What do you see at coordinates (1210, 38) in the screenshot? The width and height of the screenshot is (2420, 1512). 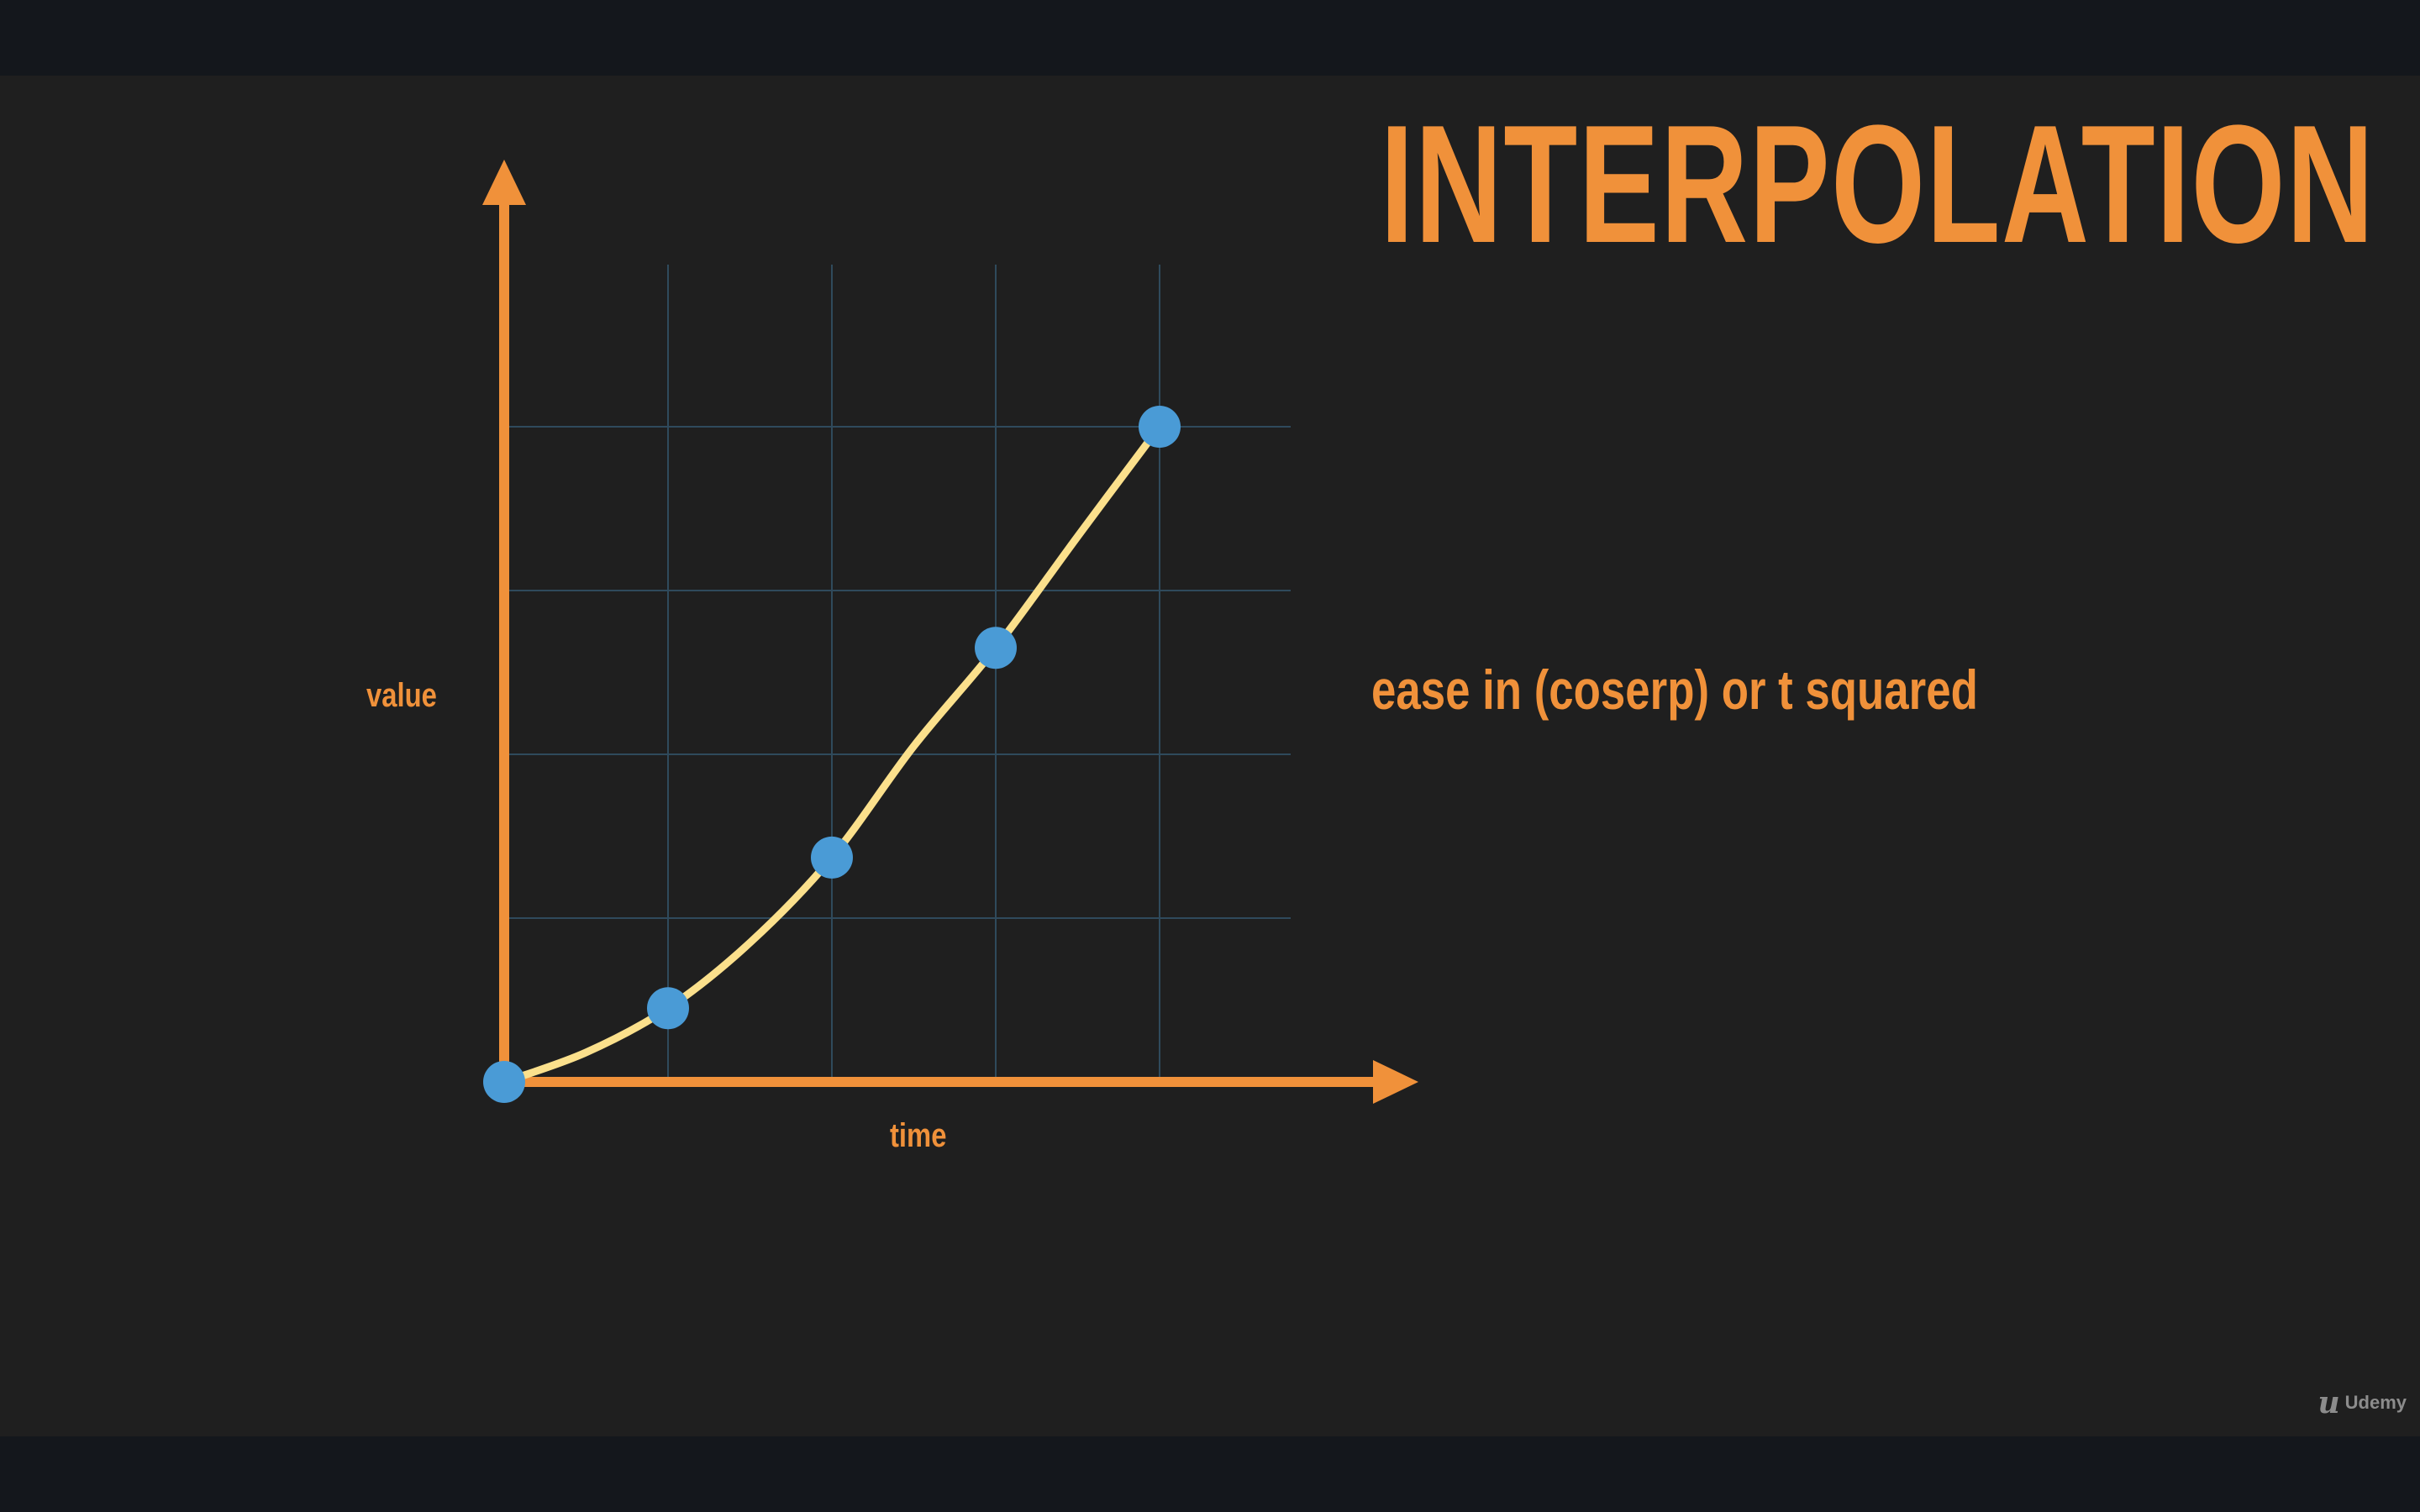 I see `letterbox-top` at bounding box center [1210, 38].